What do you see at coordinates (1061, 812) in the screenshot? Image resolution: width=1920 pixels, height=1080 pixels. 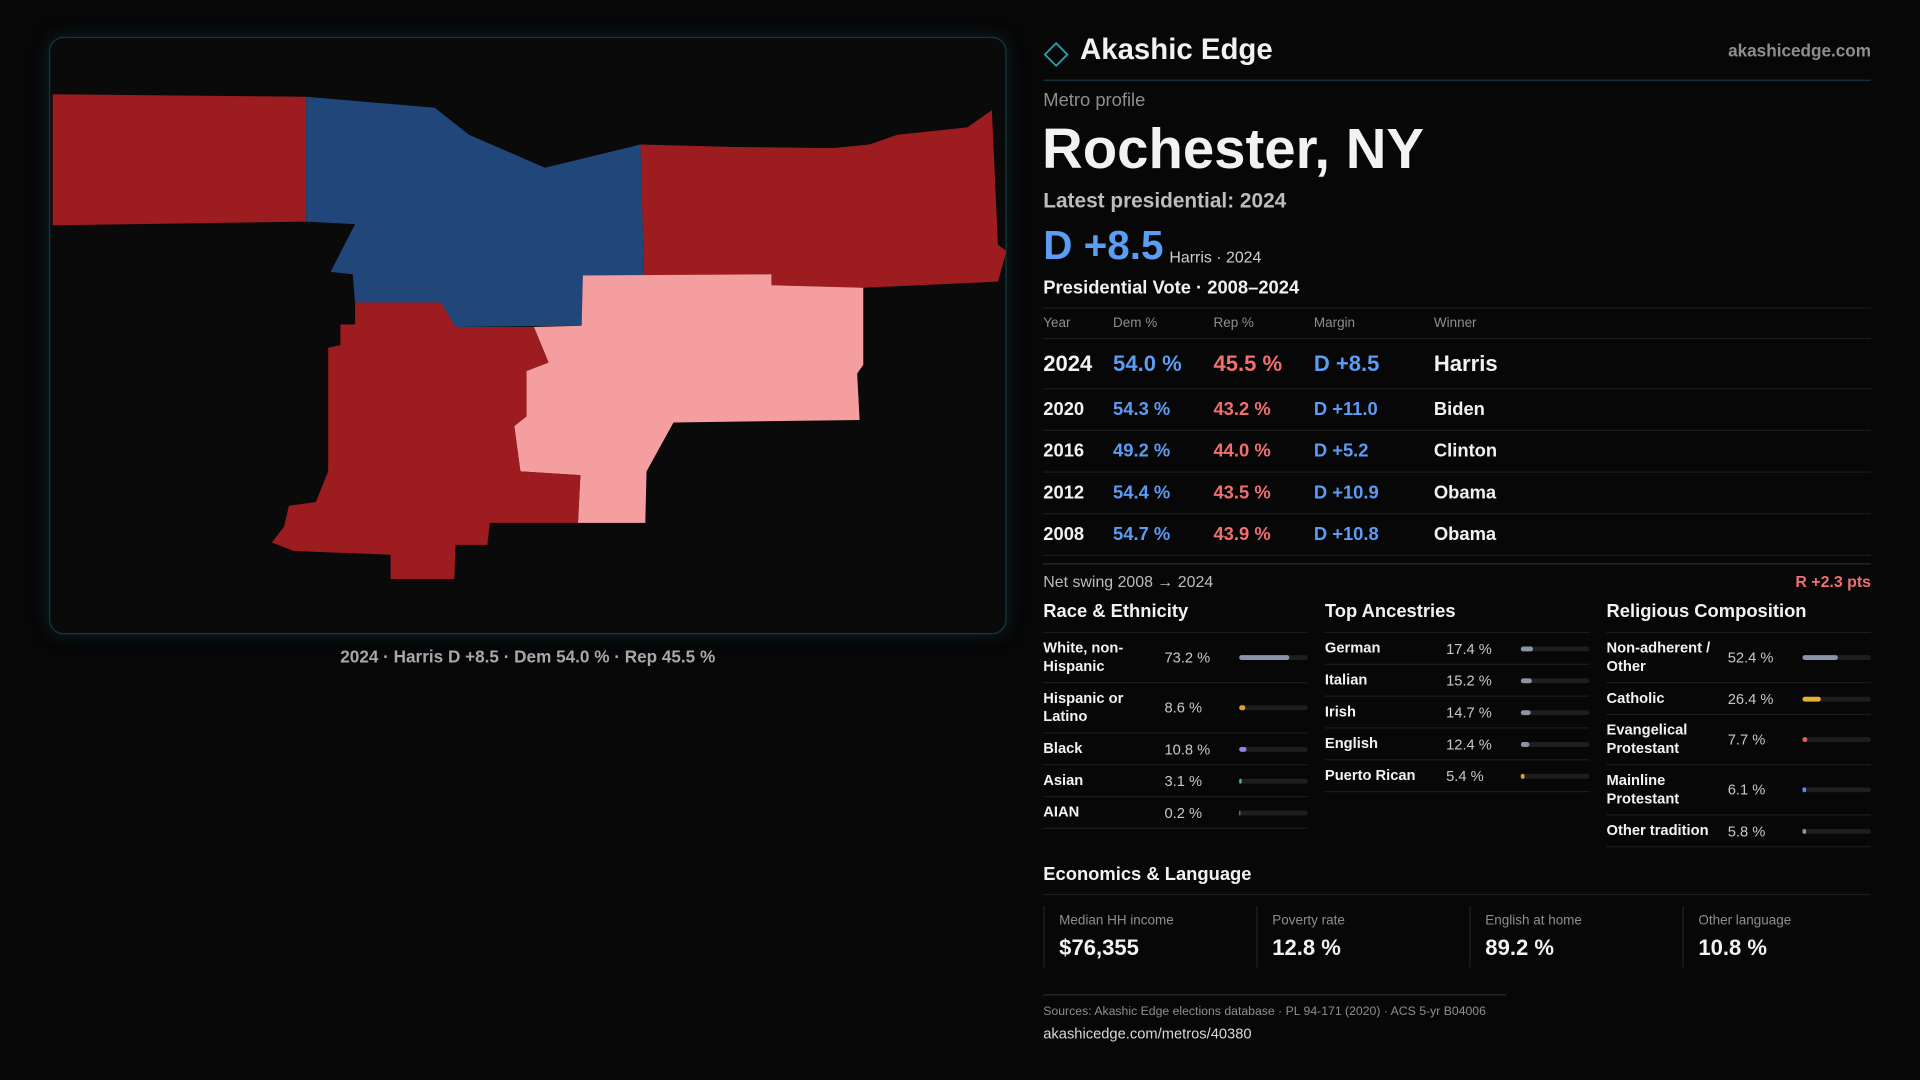 I see `stat-label: AIAN` at bounding box center [1061, 812].